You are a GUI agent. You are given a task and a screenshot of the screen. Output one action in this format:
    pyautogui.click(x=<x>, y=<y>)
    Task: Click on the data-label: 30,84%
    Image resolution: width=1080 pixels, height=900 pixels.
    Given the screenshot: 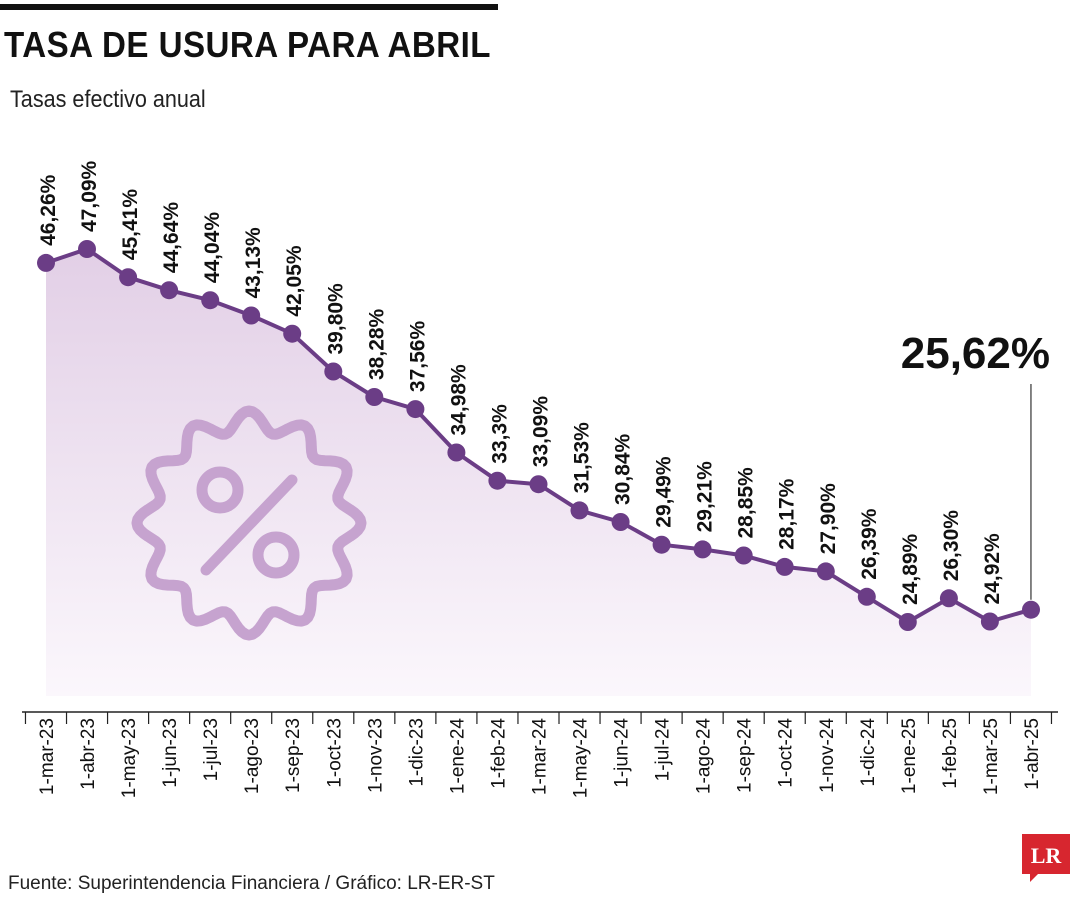 What is the action you would take?
    pyautogui.click(x=623, y=469)
    